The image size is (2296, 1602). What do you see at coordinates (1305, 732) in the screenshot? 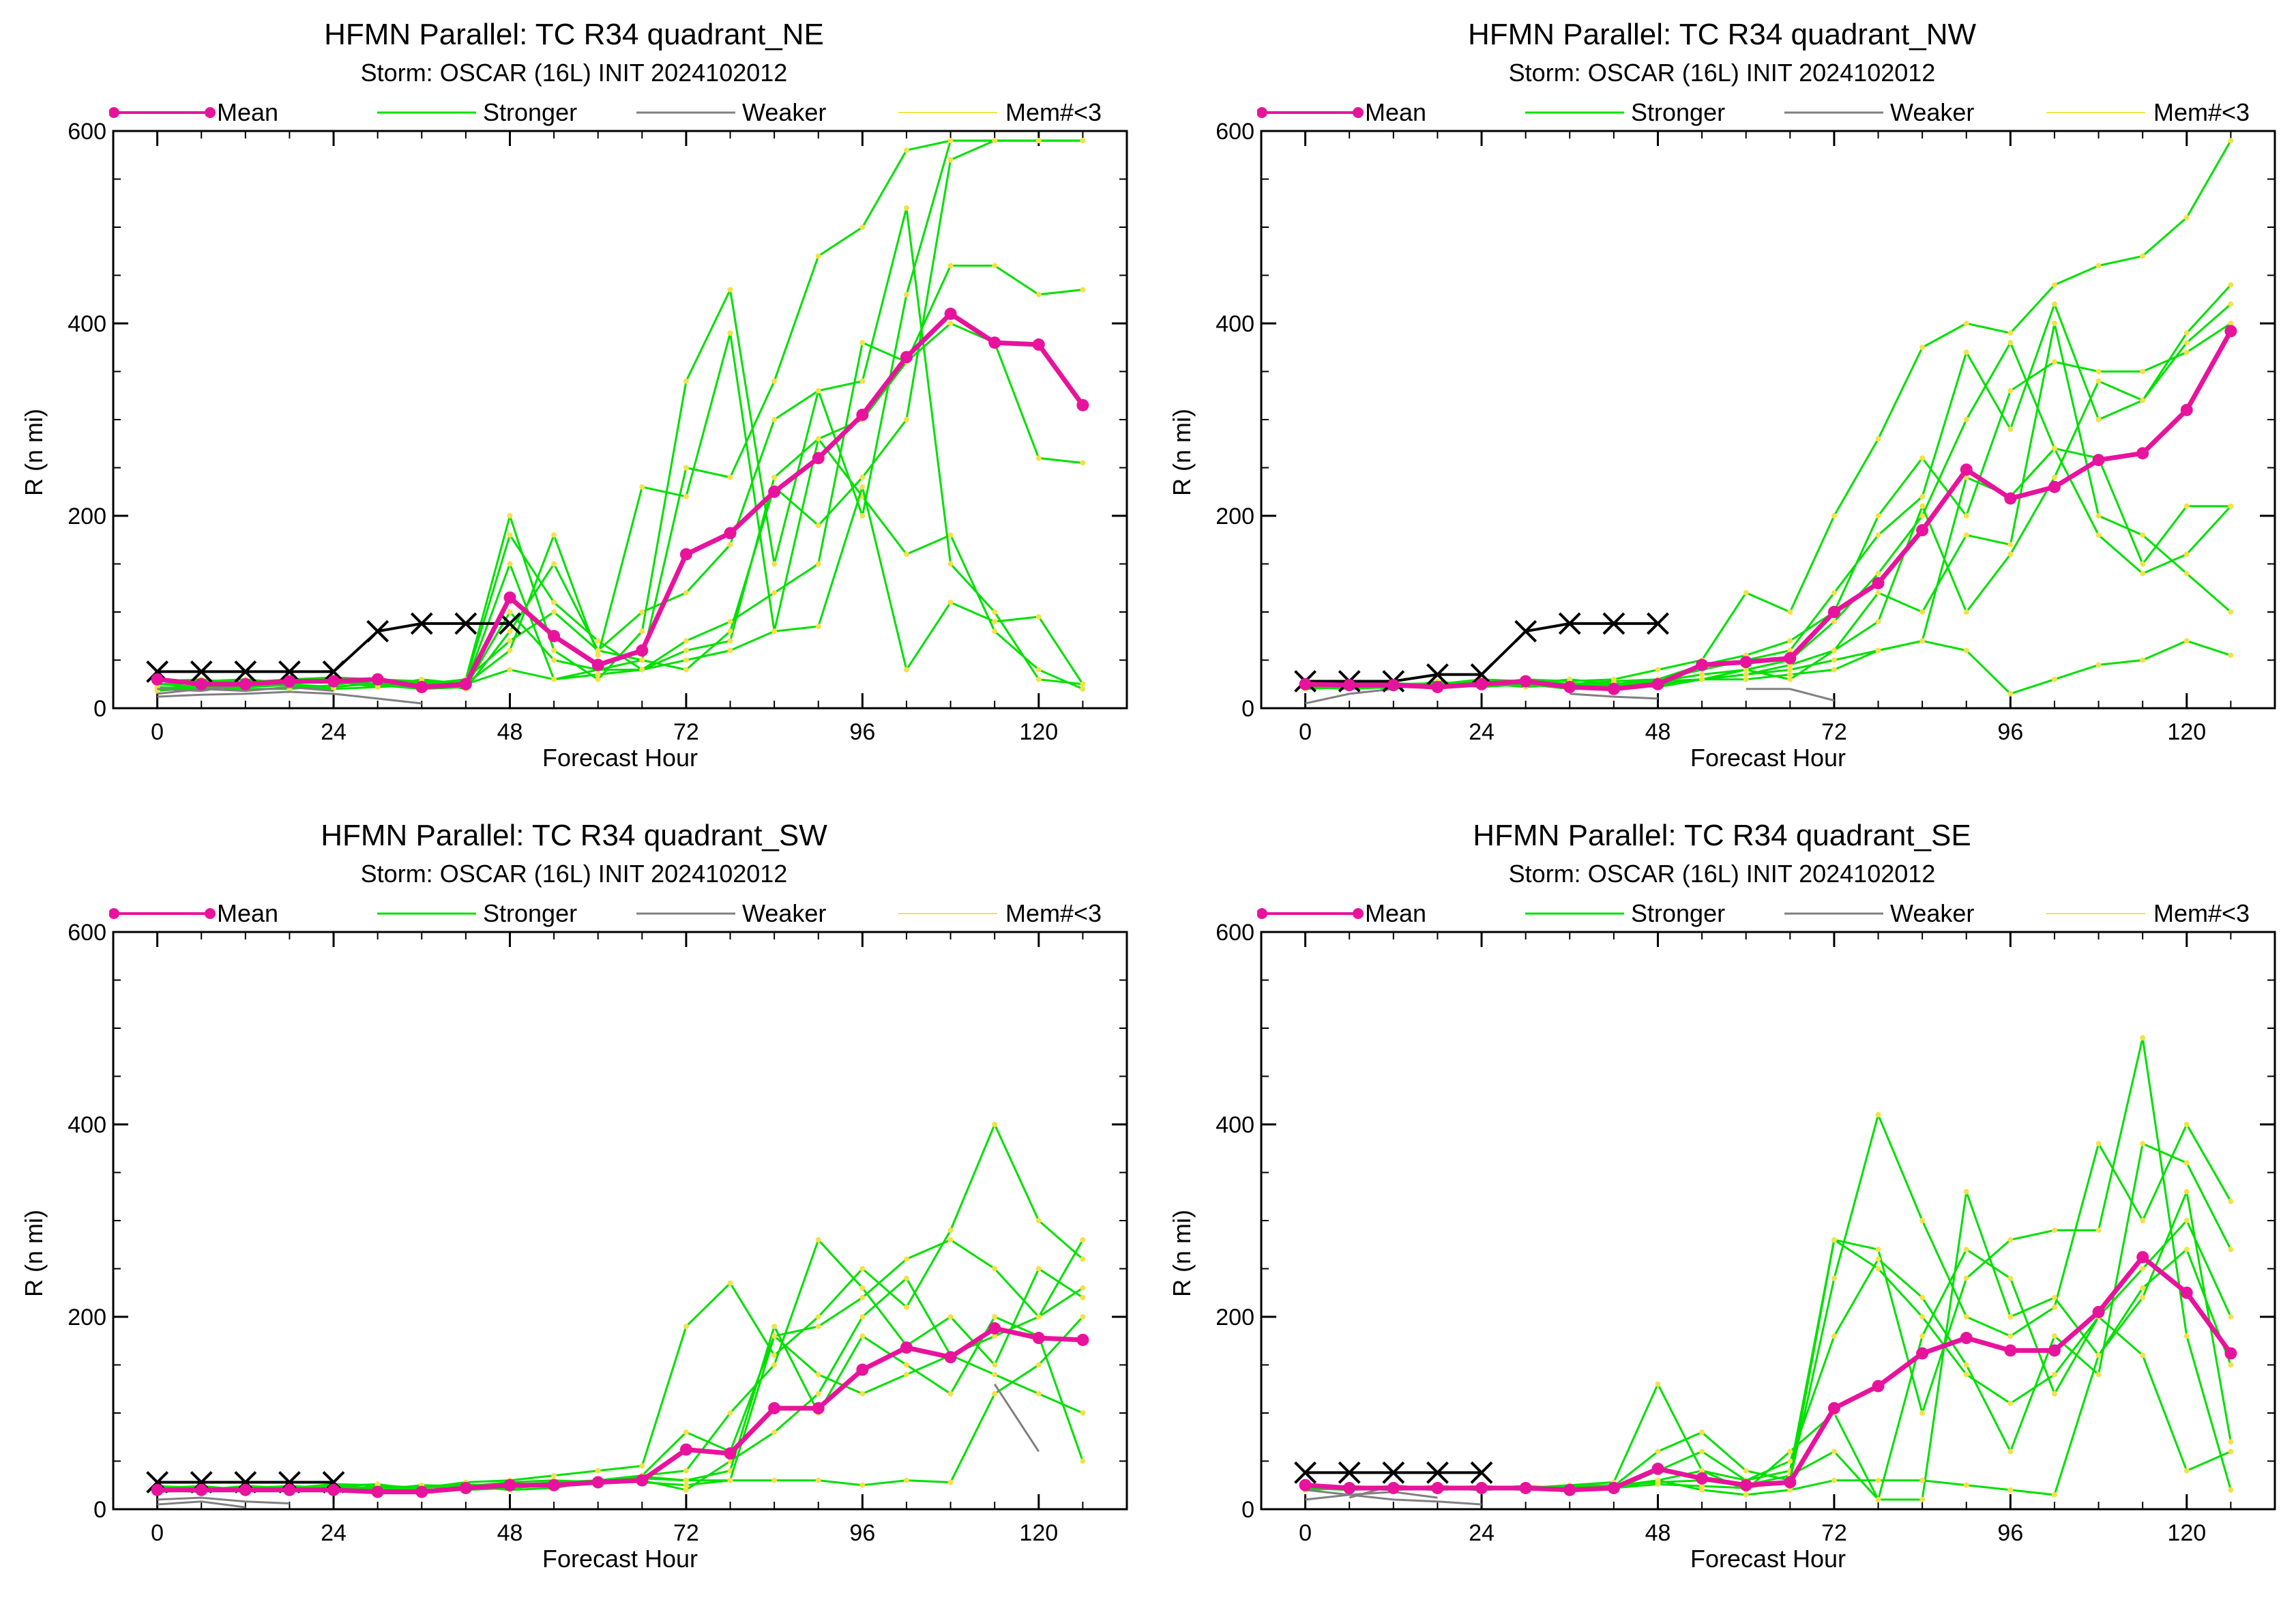
I see `x-tick-label: 0` at bounding box center [1305, 732].